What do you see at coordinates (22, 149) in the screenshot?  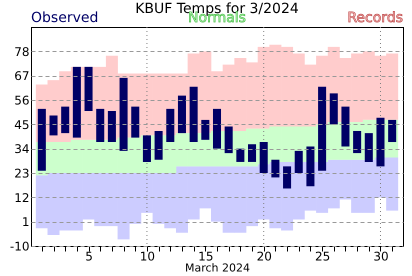 I see `y-tick-label: 34` at bounding box center [22, 149].